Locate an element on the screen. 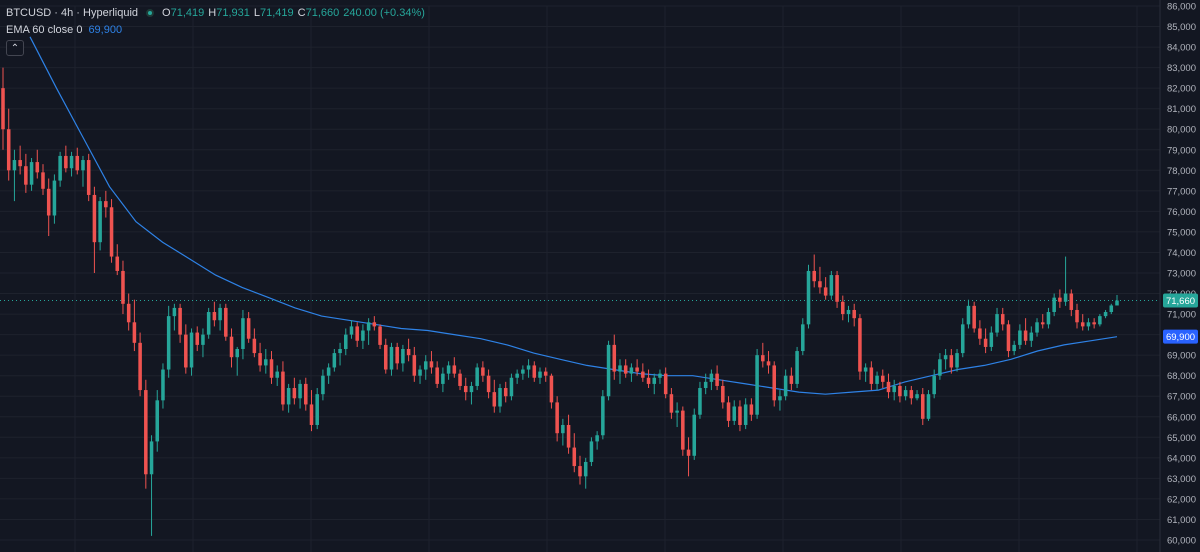 The height and width of the screenshot is (552, 1200). collapse-legend-button: ⌃ is located at coordinates (15, 48).